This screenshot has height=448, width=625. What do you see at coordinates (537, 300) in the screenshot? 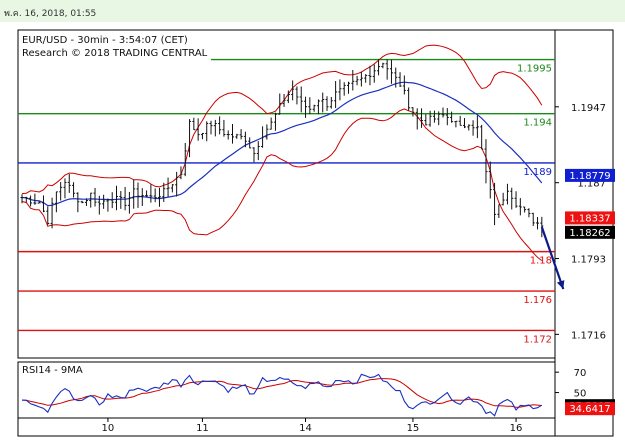
I see `level-label-1.176: 1.176` at bounding box center [537, 300].